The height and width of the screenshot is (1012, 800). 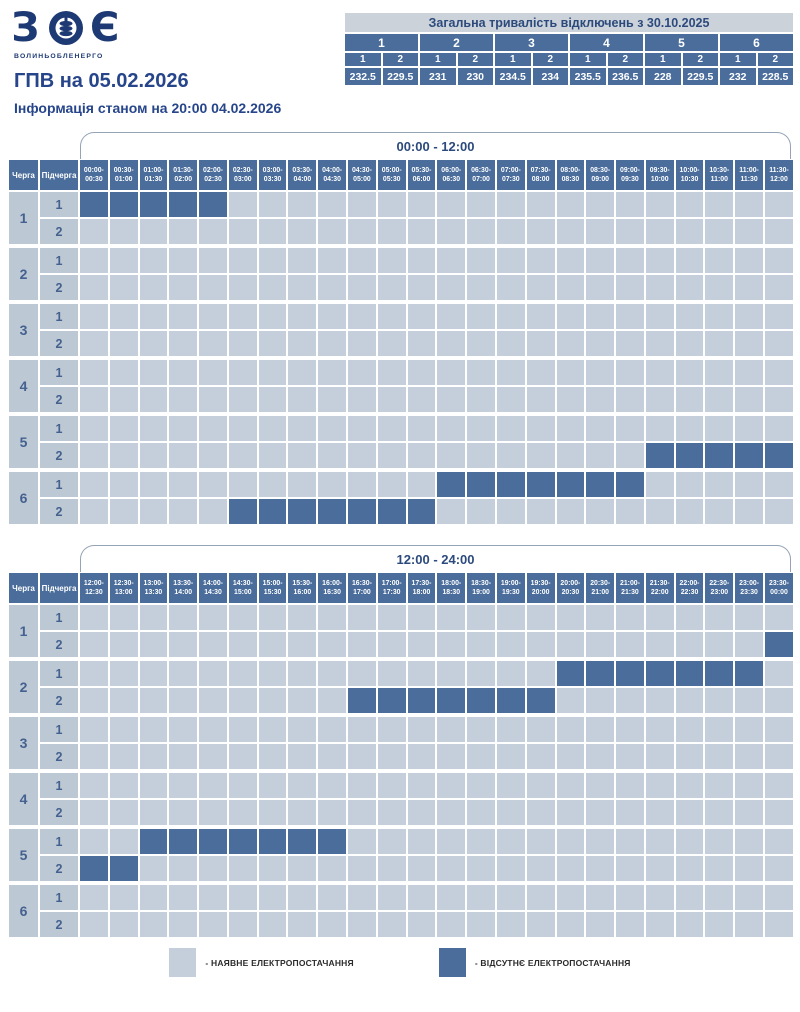 I want to click on time-slot-header: 07:30- 08:00, so click(x=540, y=175).